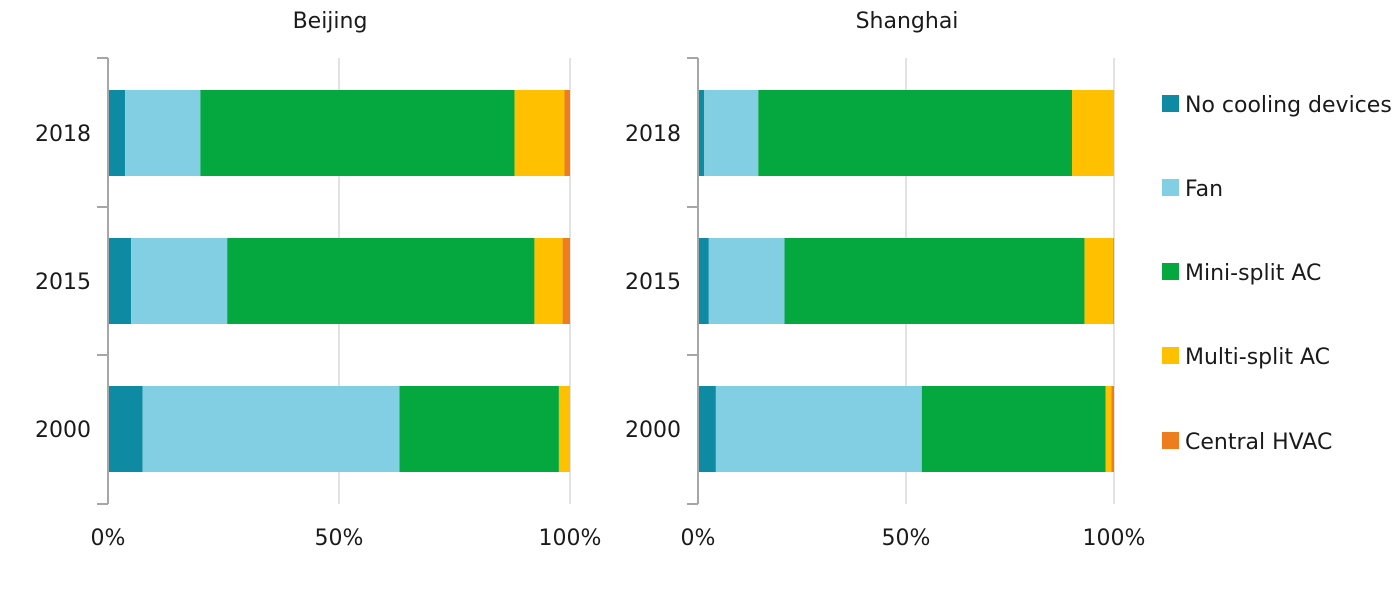 This screenshot has height=597, width=1400. Describe the element at coordinates (108, 538) in the screenshot. I see `beijing-x-tick-label-0: 0%` at that location.